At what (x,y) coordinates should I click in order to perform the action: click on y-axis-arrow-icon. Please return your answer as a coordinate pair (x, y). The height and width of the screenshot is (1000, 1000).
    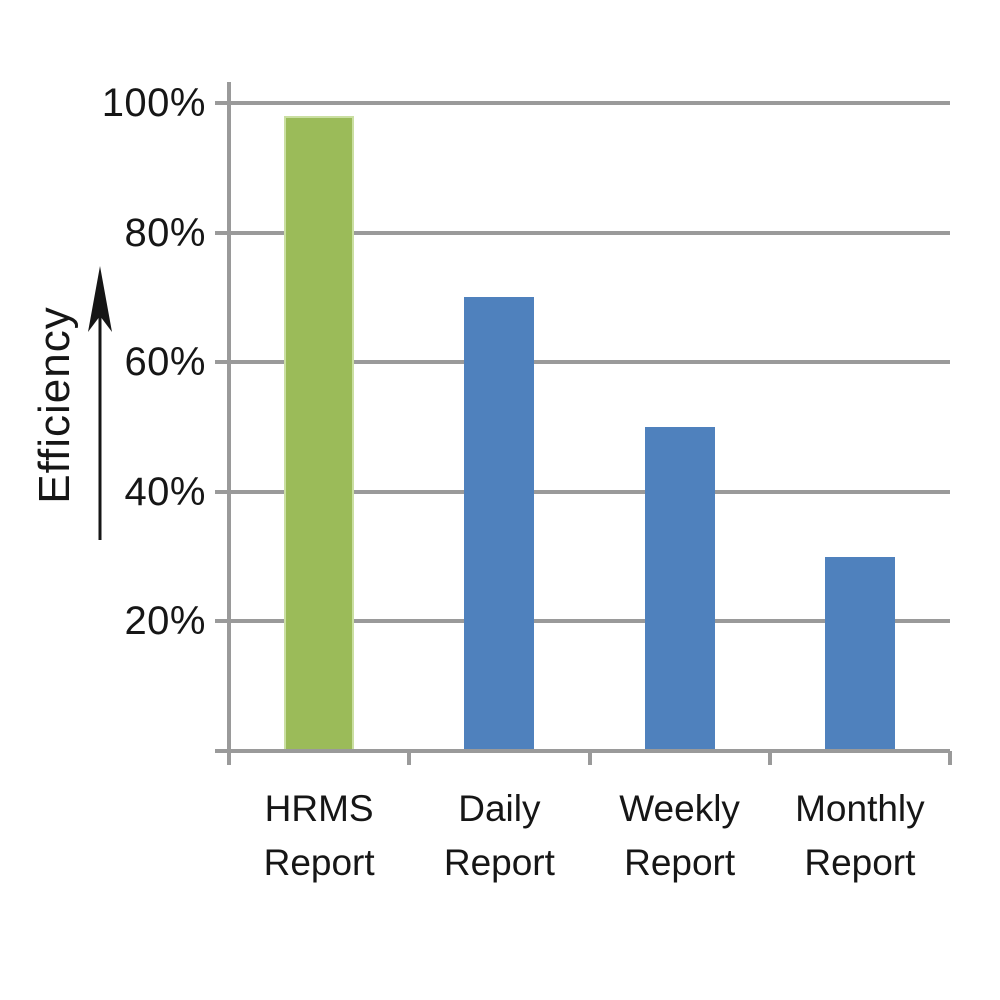
    Looking at the image, I should click on (100, 403).